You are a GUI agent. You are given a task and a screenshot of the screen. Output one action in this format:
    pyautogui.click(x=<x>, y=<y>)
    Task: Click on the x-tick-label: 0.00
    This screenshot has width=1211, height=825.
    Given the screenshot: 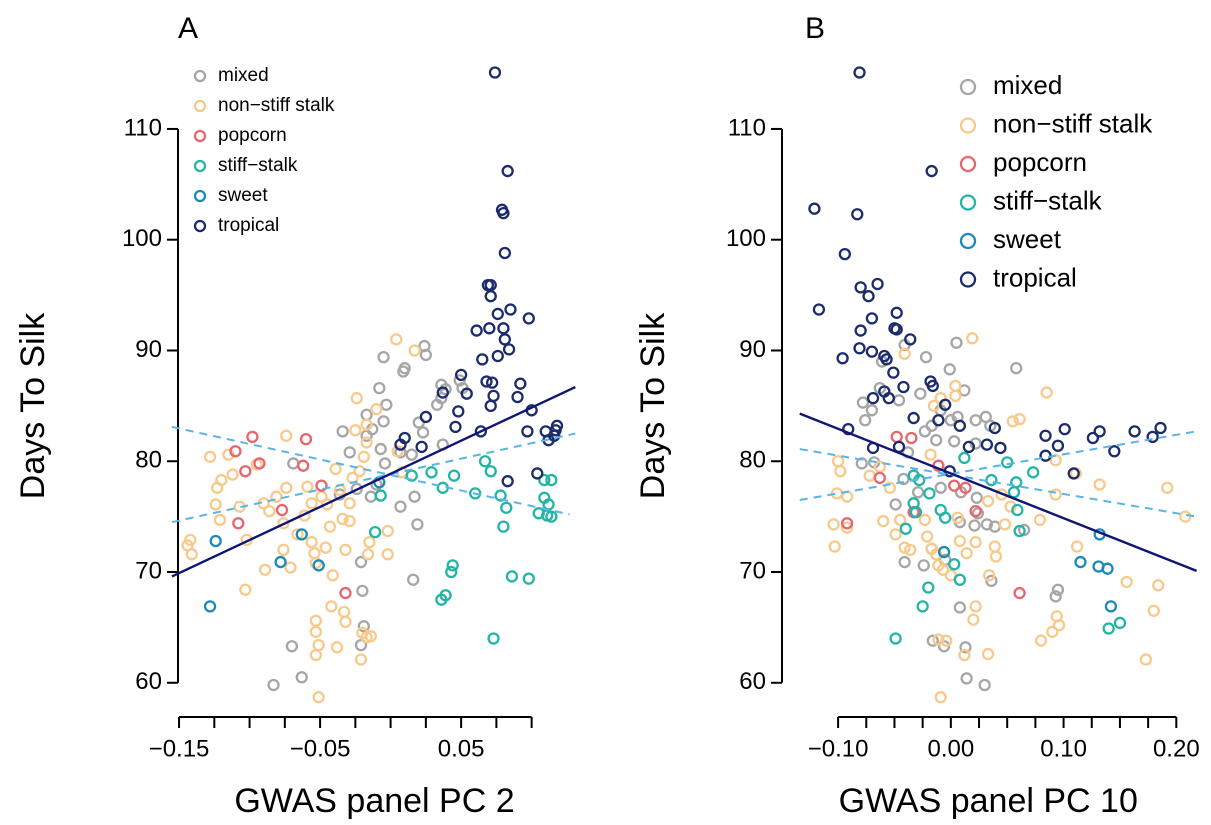 What is the action you would take?
    pyautogui.click(x=950, y=748)
    